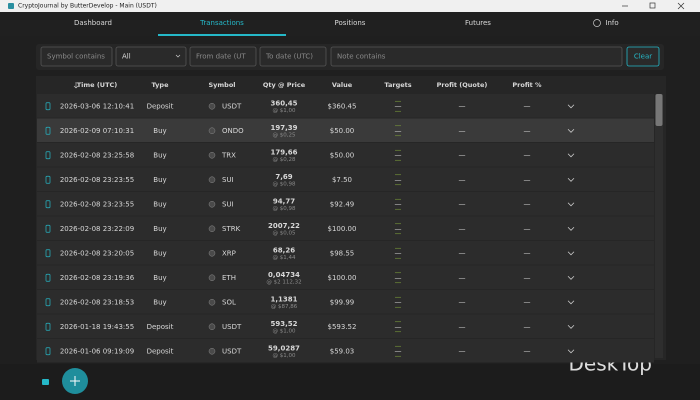 This screenshot has width=700, height=400. I want to click on tab-label: Positions, so click(350, 23).